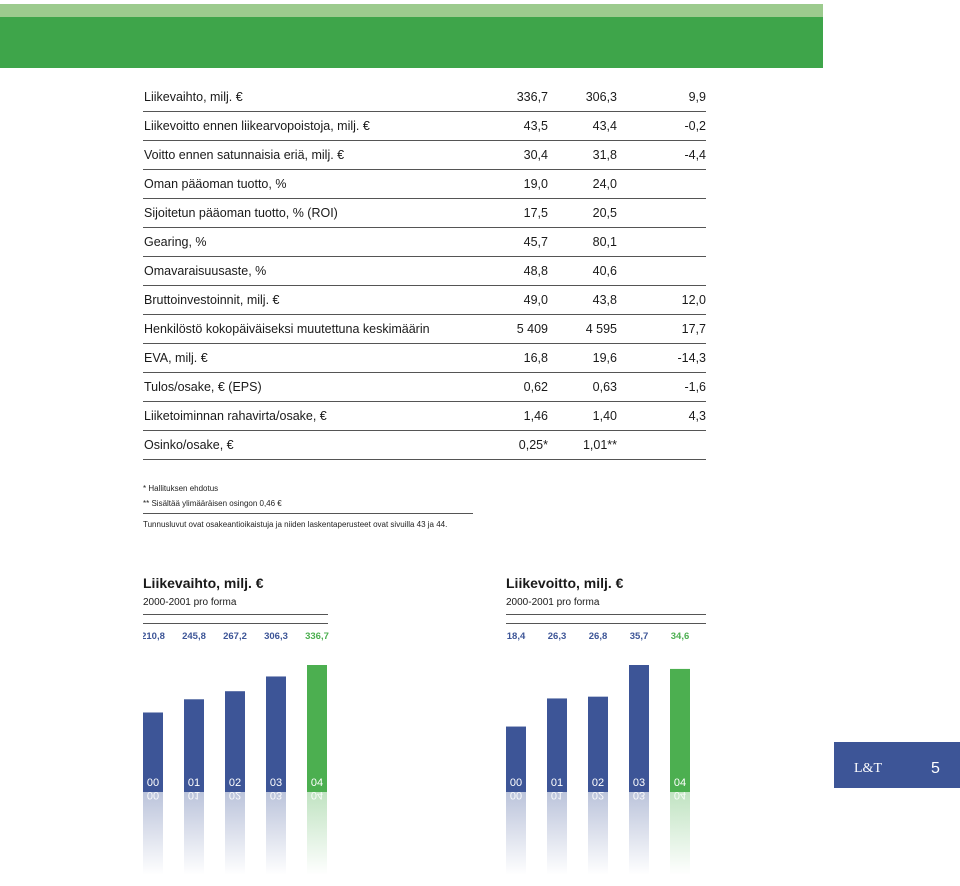 Image resolution: width=960 pixels, height=886 pixels. What do you see at coordinates (680, 636) in the screenshot?
I see `data-label: 34,6` at bounding box center [680, 636].